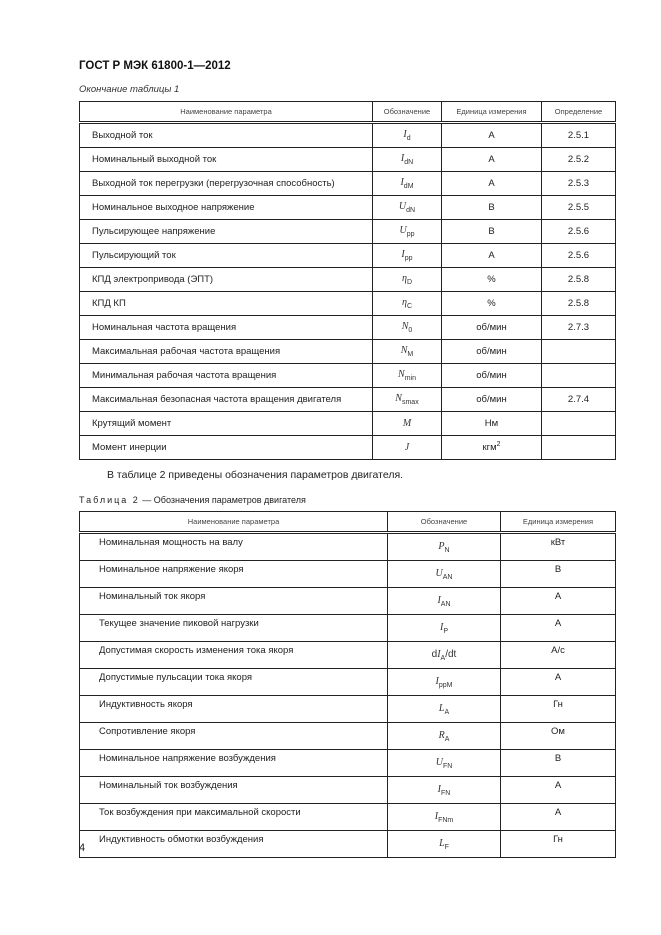 The image size is (661, 935). What do you see at coordinates (402, 206) in the screenshot?
I see `symbol-main: U` at bounding box center [402, 206].